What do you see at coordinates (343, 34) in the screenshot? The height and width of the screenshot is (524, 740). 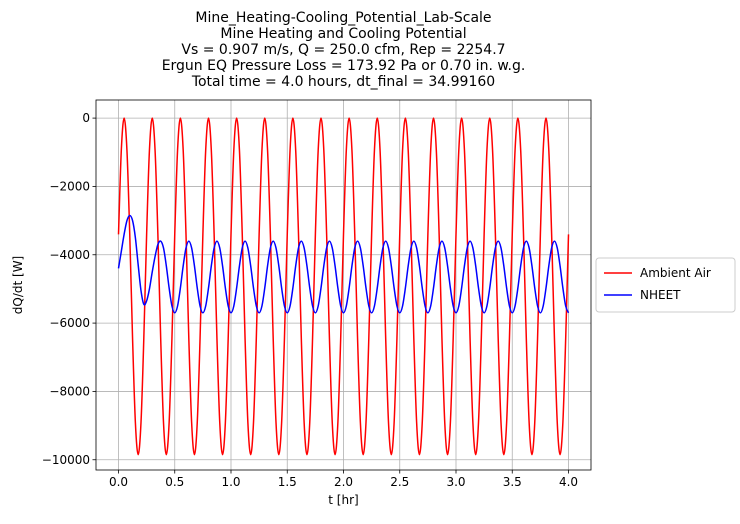 I see `chart-title: Mine Heating and Cooling Potential` at bounding box center [343, 34].